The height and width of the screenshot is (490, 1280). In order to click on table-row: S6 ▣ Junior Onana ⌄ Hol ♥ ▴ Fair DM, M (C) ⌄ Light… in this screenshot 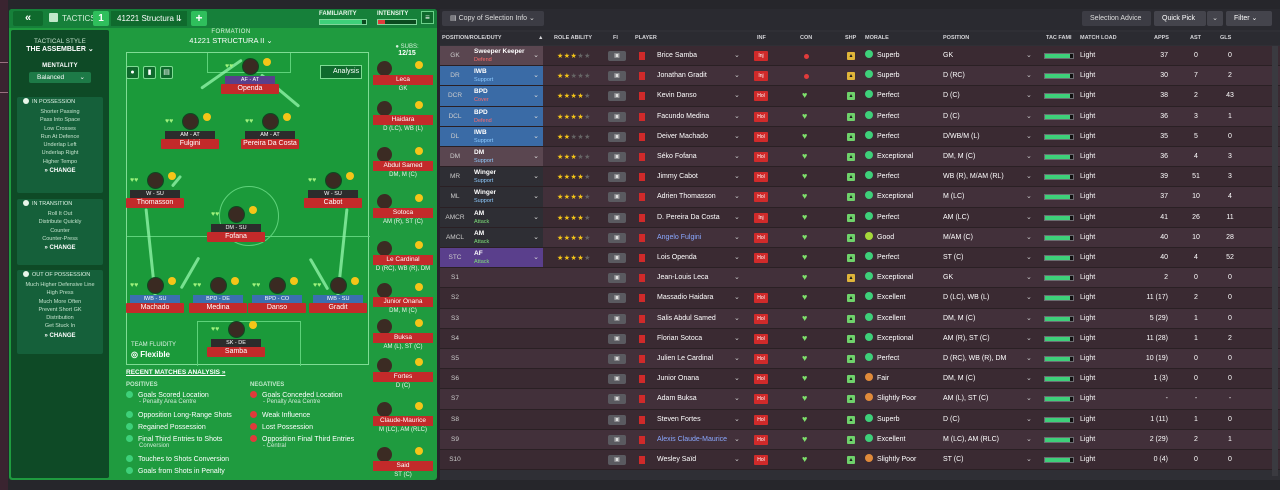, I will do `click(860, 379)`.